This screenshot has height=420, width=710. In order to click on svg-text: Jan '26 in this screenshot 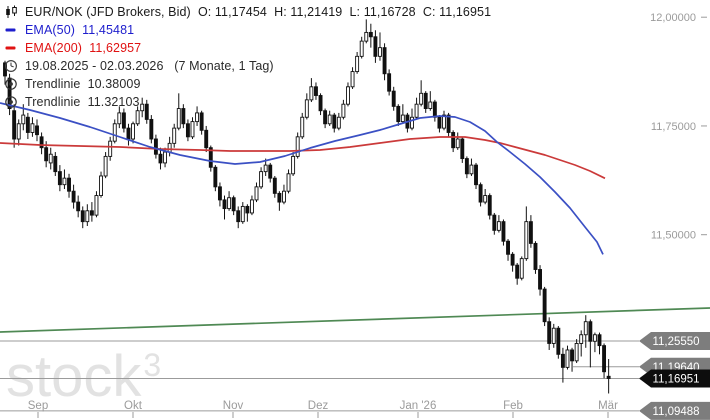, I will do `click(418, 406)`.